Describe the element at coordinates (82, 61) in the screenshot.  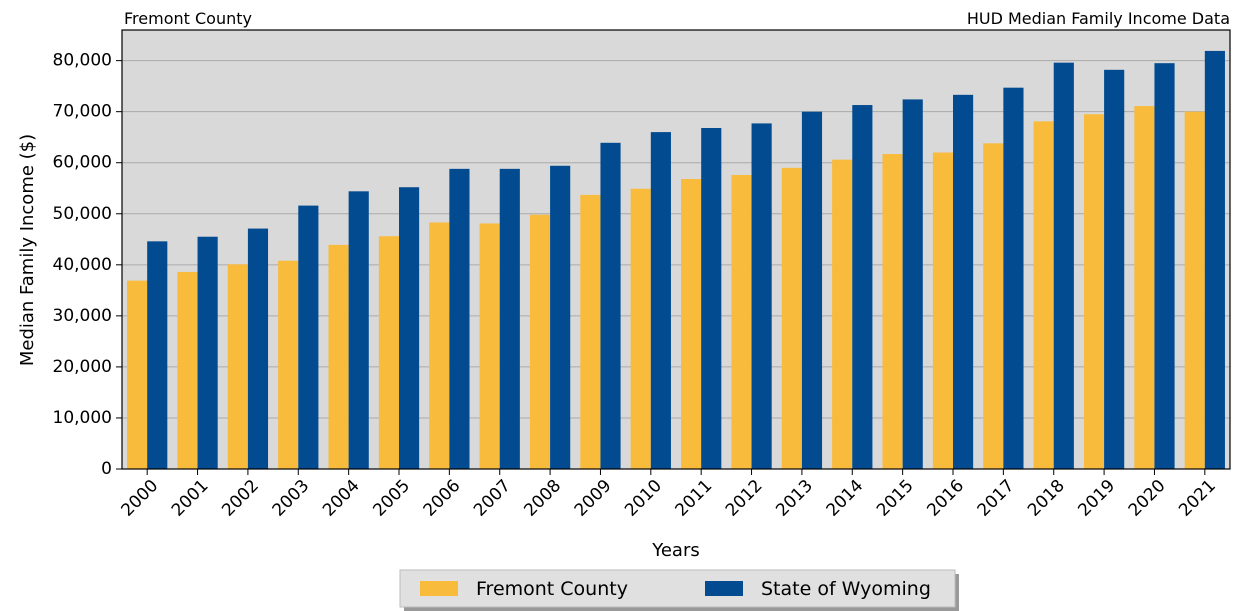
I see `y-tick-label: 80,000` at that location.